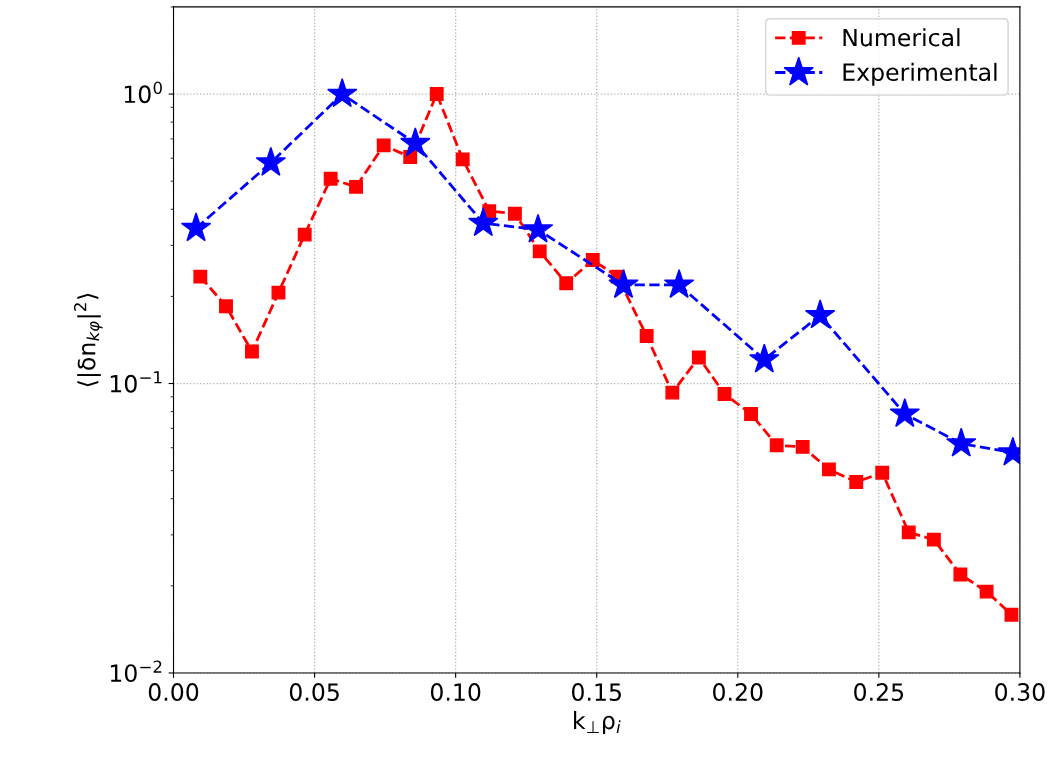 This screenshot has width=1058, height=770. What do you see at coordinates (920, 74) in the screenshot?
I see `legend-label: Experimental` at bounding box center [920, 74].